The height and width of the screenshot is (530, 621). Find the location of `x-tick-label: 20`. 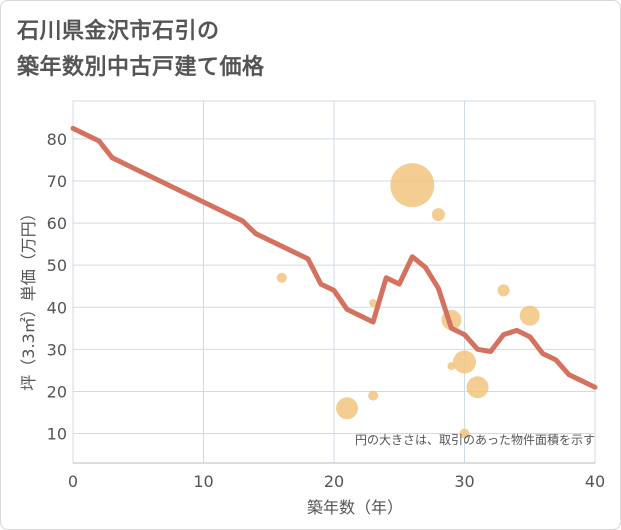

x-tick-label: 20 is located at coordinates (334, 481).